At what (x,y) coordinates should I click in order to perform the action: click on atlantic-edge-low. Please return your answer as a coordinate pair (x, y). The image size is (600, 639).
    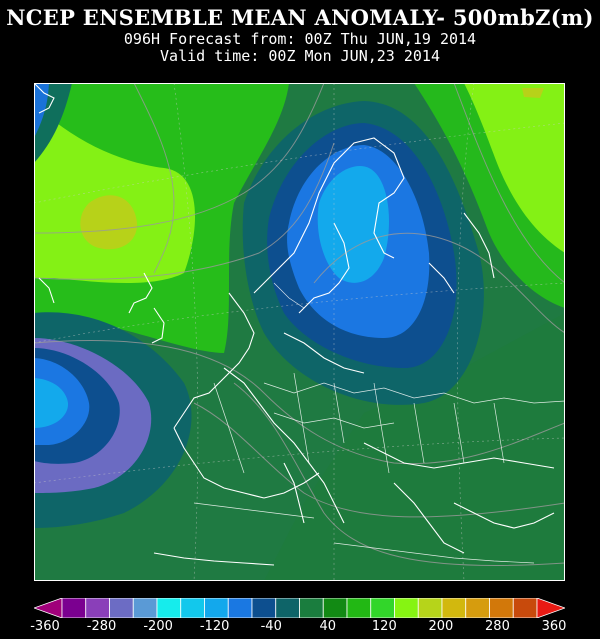
    Looking at the image, I should click on (41, 110).